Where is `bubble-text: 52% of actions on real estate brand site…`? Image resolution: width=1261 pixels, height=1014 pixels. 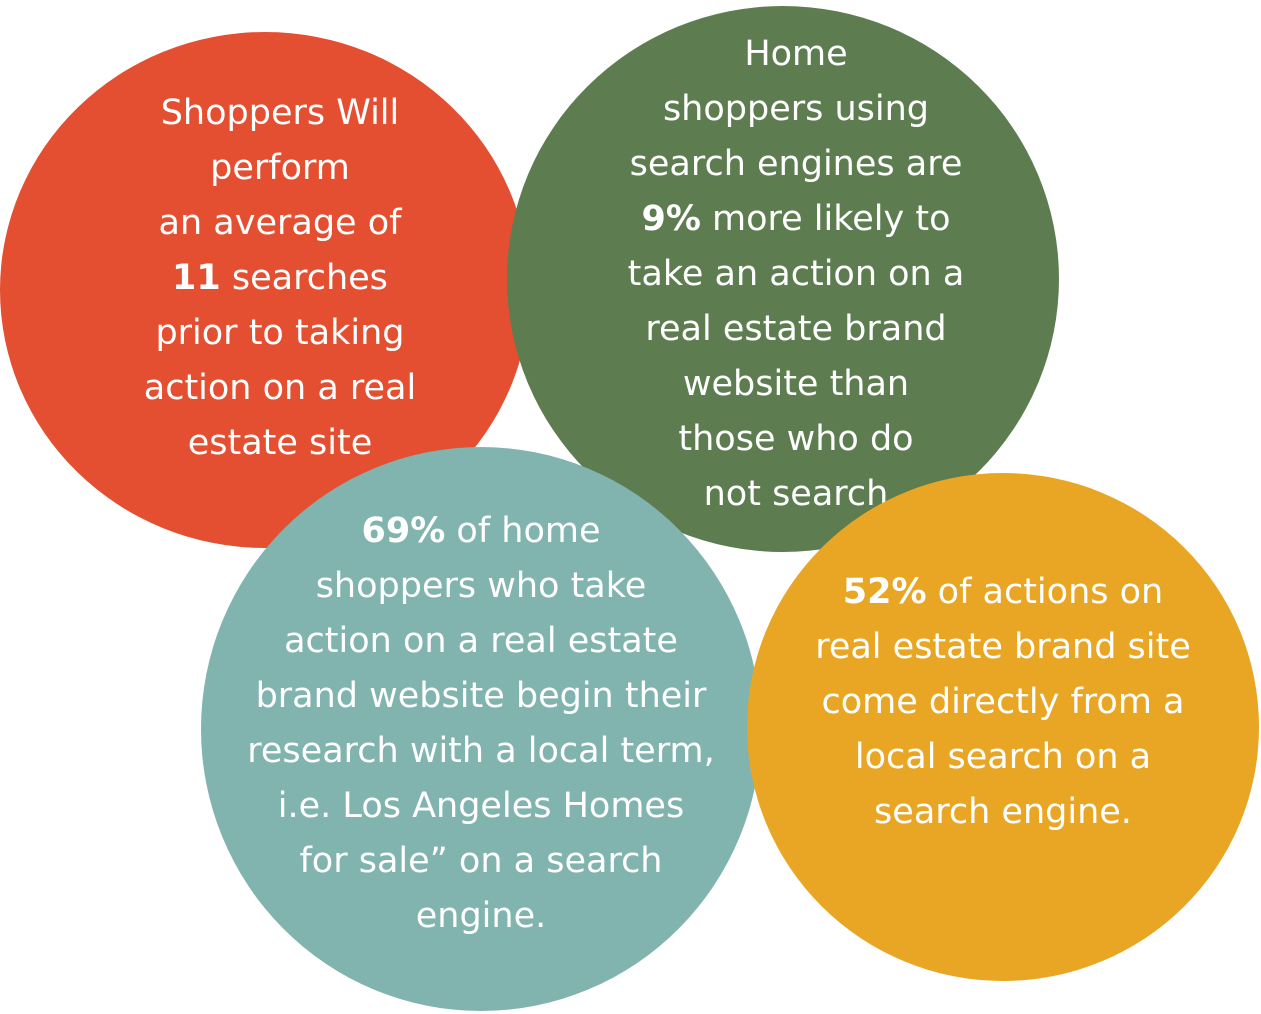 bubble-text: 52% of actions on real estate brand site… is located at coordinates (1003, 702).